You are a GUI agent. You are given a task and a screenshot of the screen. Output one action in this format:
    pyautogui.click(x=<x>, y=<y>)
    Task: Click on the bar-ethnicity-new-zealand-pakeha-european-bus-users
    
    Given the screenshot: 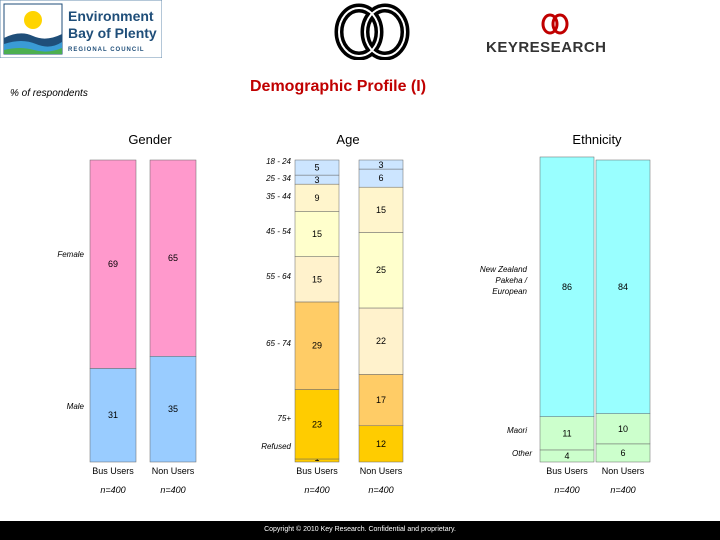 What is the action you would take?
    pyautogui.click(x=567, y=286)
    